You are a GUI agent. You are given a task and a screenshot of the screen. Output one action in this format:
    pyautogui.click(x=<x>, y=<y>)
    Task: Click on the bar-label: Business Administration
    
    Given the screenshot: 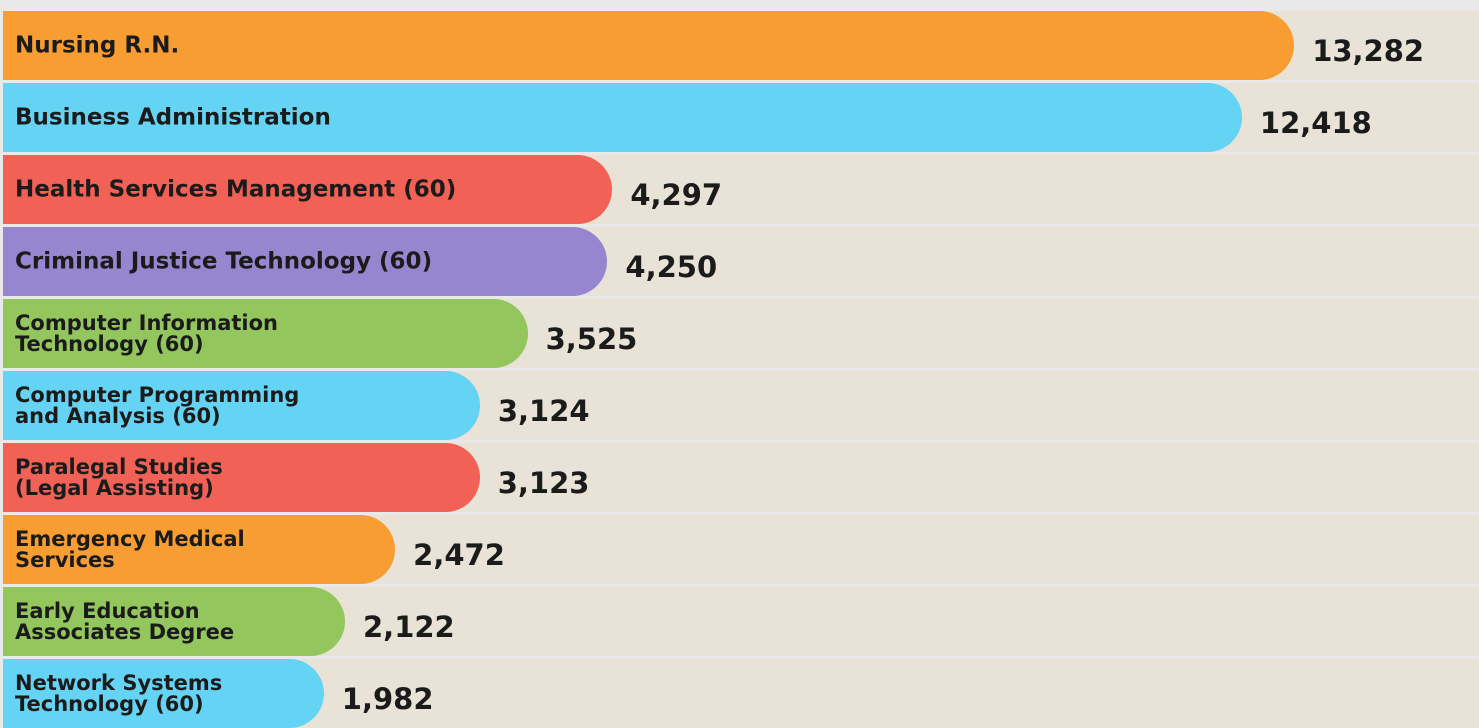 What is the action you would take?
    pyautogui.click(x=173, y=117)
    